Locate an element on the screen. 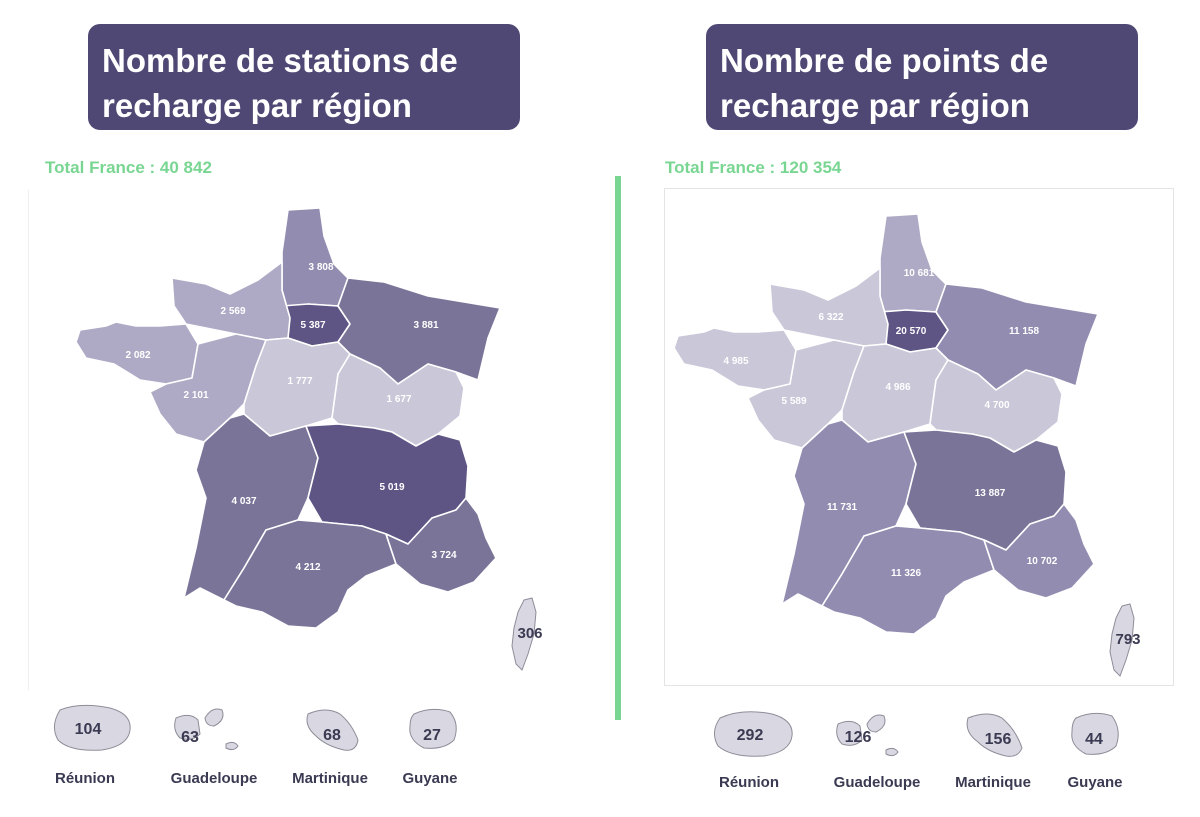 This screenshot has width=1200, height=817. region-paca-value: 3 724 is located at coordinates (443, 555).